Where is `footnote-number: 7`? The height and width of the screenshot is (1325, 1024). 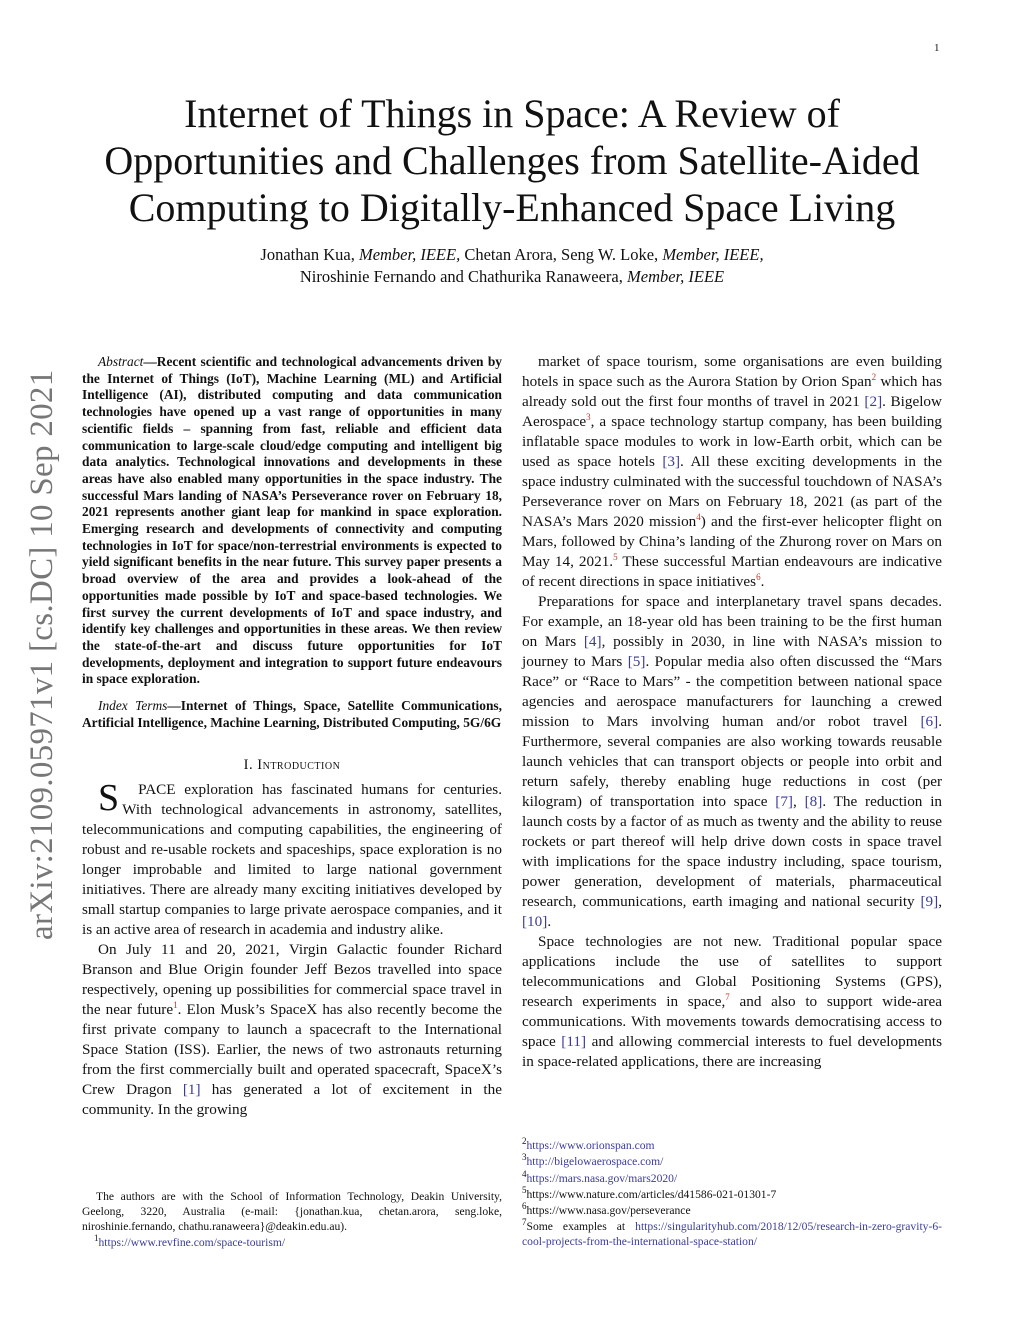
footnote-number: 7 is located at coordinates (524, 1222).